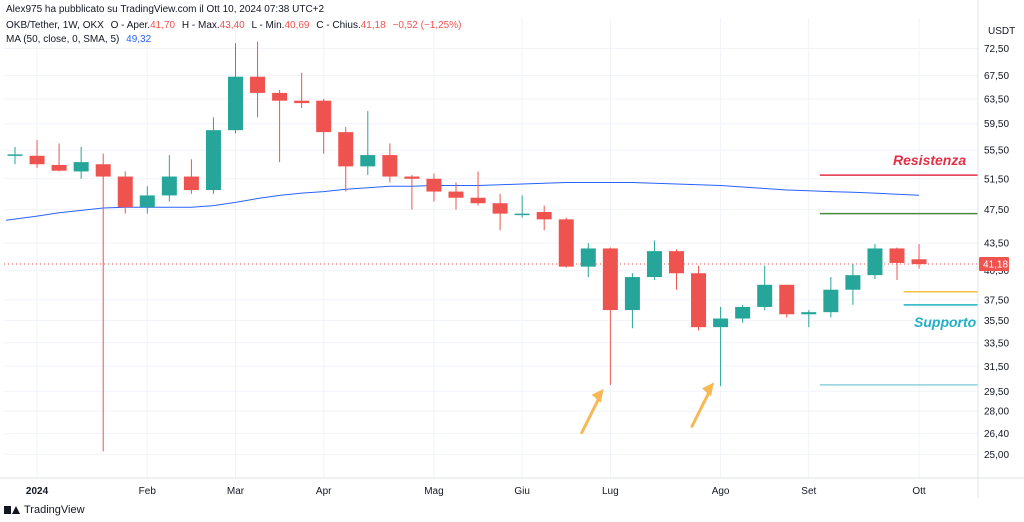 This screenshot has height=522, width=1024. What do you see at coordinates (54, 510) in the screenshot?
I see `brand-name: TradingView` at bounding box center [54, 510].